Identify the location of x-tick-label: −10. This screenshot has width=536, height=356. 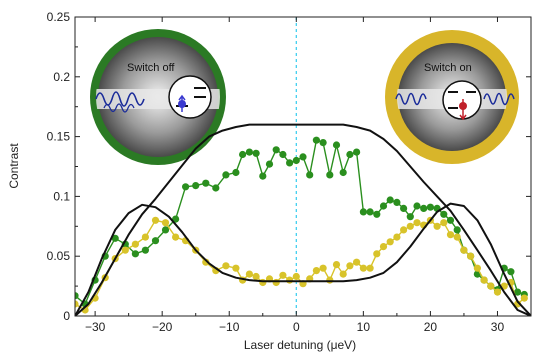
(229, 327).